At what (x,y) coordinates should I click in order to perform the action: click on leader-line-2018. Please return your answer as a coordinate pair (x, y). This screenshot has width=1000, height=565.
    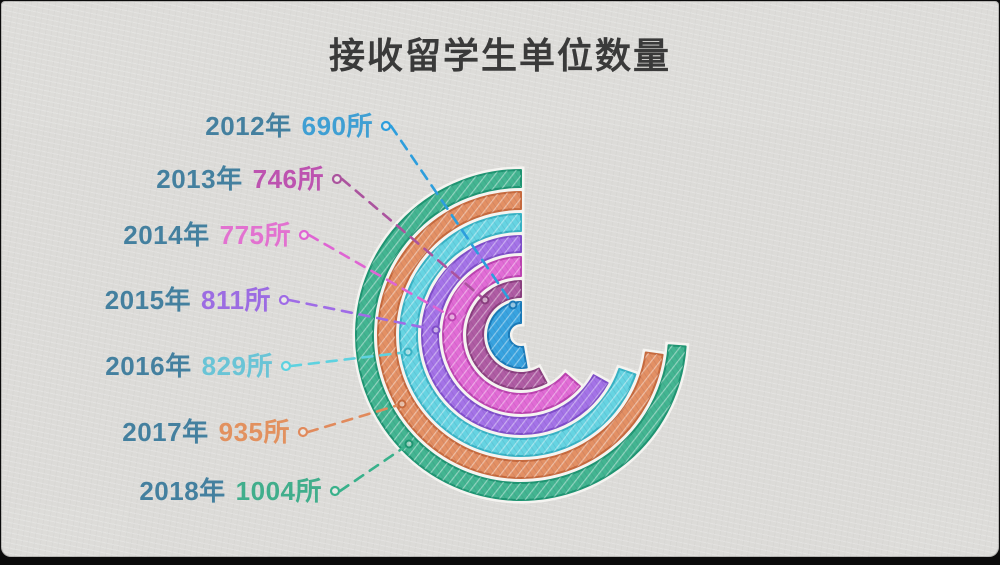
    Looking at the image, I should click on (374, 467).